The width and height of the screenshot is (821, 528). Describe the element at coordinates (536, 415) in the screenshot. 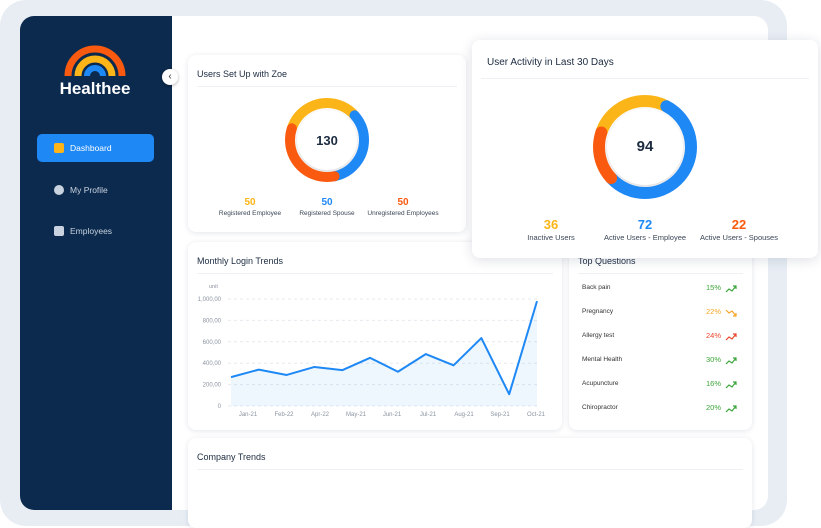

I see `x-tick-label: Oct-21` at that location.